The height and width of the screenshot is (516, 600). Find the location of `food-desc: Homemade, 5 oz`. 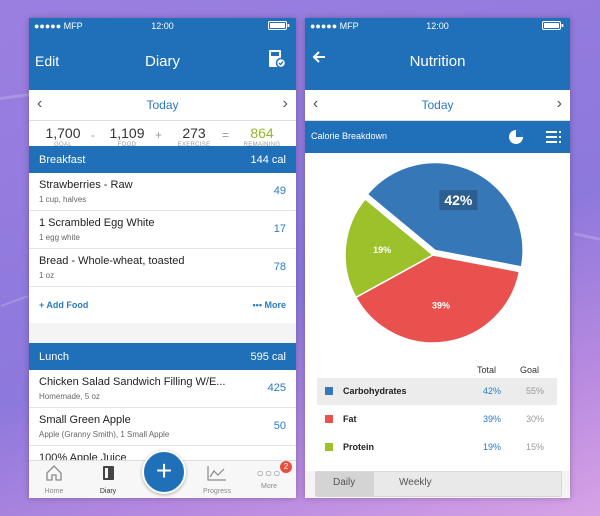

food-desc: Homemade, 5 oz is located at coordinates (69, 396).